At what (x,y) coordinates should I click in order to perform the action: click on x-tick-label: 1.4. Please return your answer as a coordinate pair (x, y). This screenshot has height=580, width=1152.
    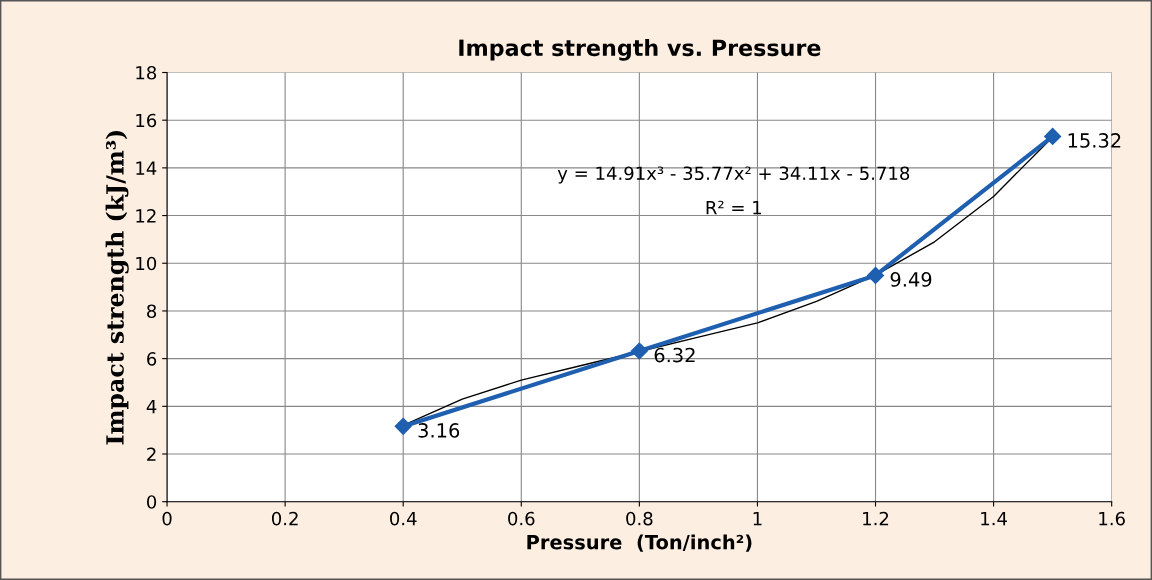
    Looking at the image, I should click on (994, 518).